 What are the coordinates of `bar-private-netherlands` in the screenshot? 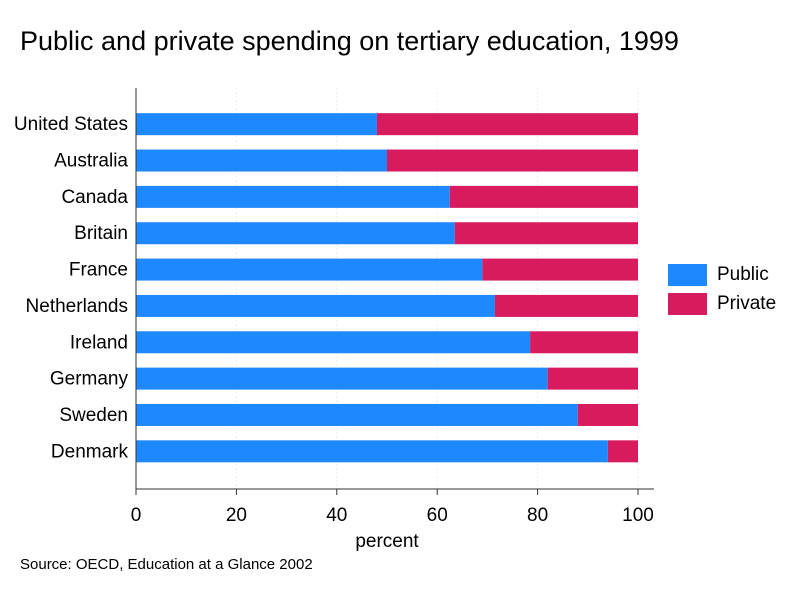 It's located at (566, 305).